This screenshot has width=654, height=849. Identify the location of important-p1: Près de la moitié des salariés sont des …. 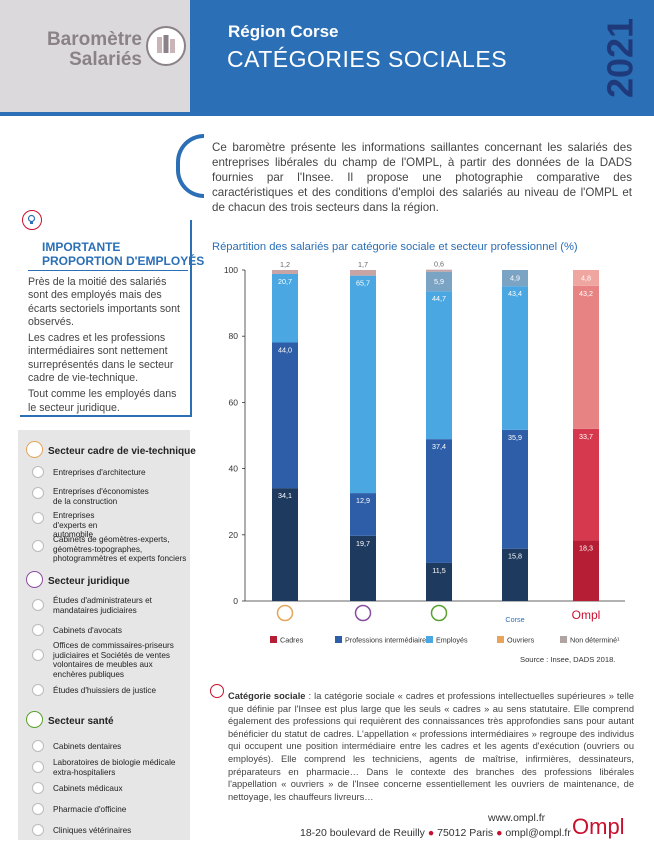
(104, 302).